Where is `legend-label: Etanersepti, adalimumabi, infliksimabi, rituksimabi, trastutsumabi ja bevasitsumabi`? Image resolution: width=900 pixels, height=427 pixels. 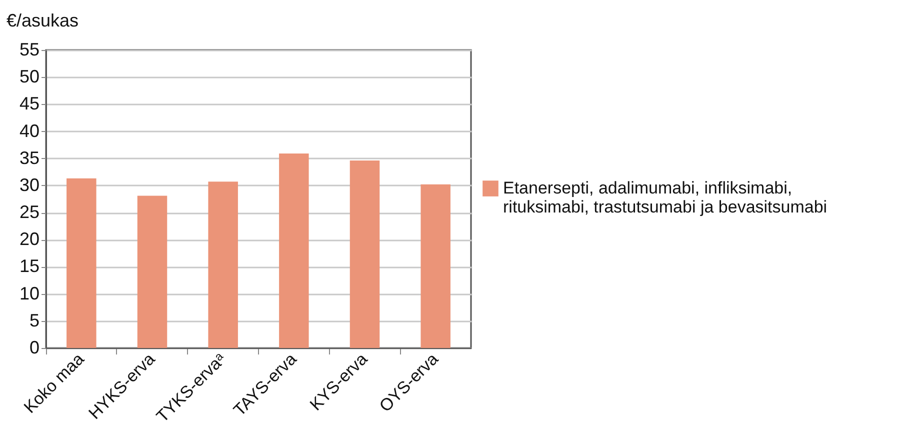
legend-label: Etanersepti, adalimumabi, infliksimabi, rituksimabi, trastutsumabi ja bevasitsumabi is located at coordinates (665, 197).